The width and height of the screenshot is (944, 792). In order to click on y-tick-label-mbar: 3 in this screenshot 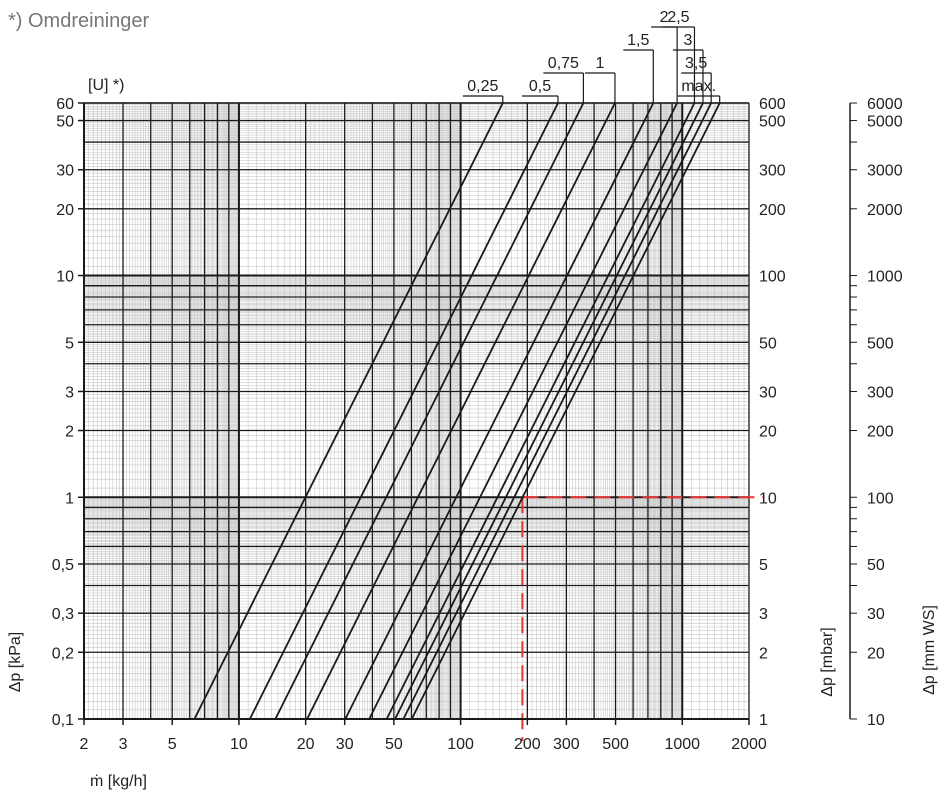, I will do `click(763, 614)`.